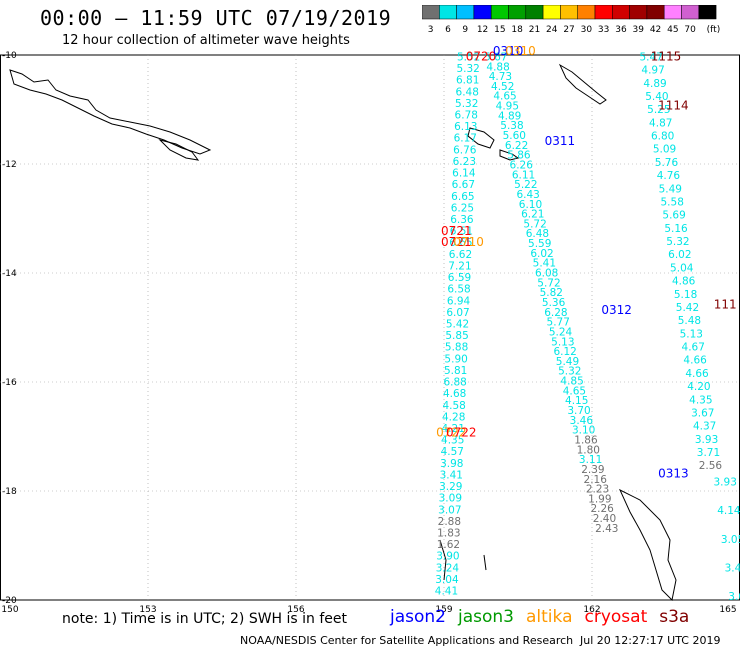 Image resolution: width=740 pixels, height=650 pixels. I want to click on colorbar-label: 18, so click(517, 30).